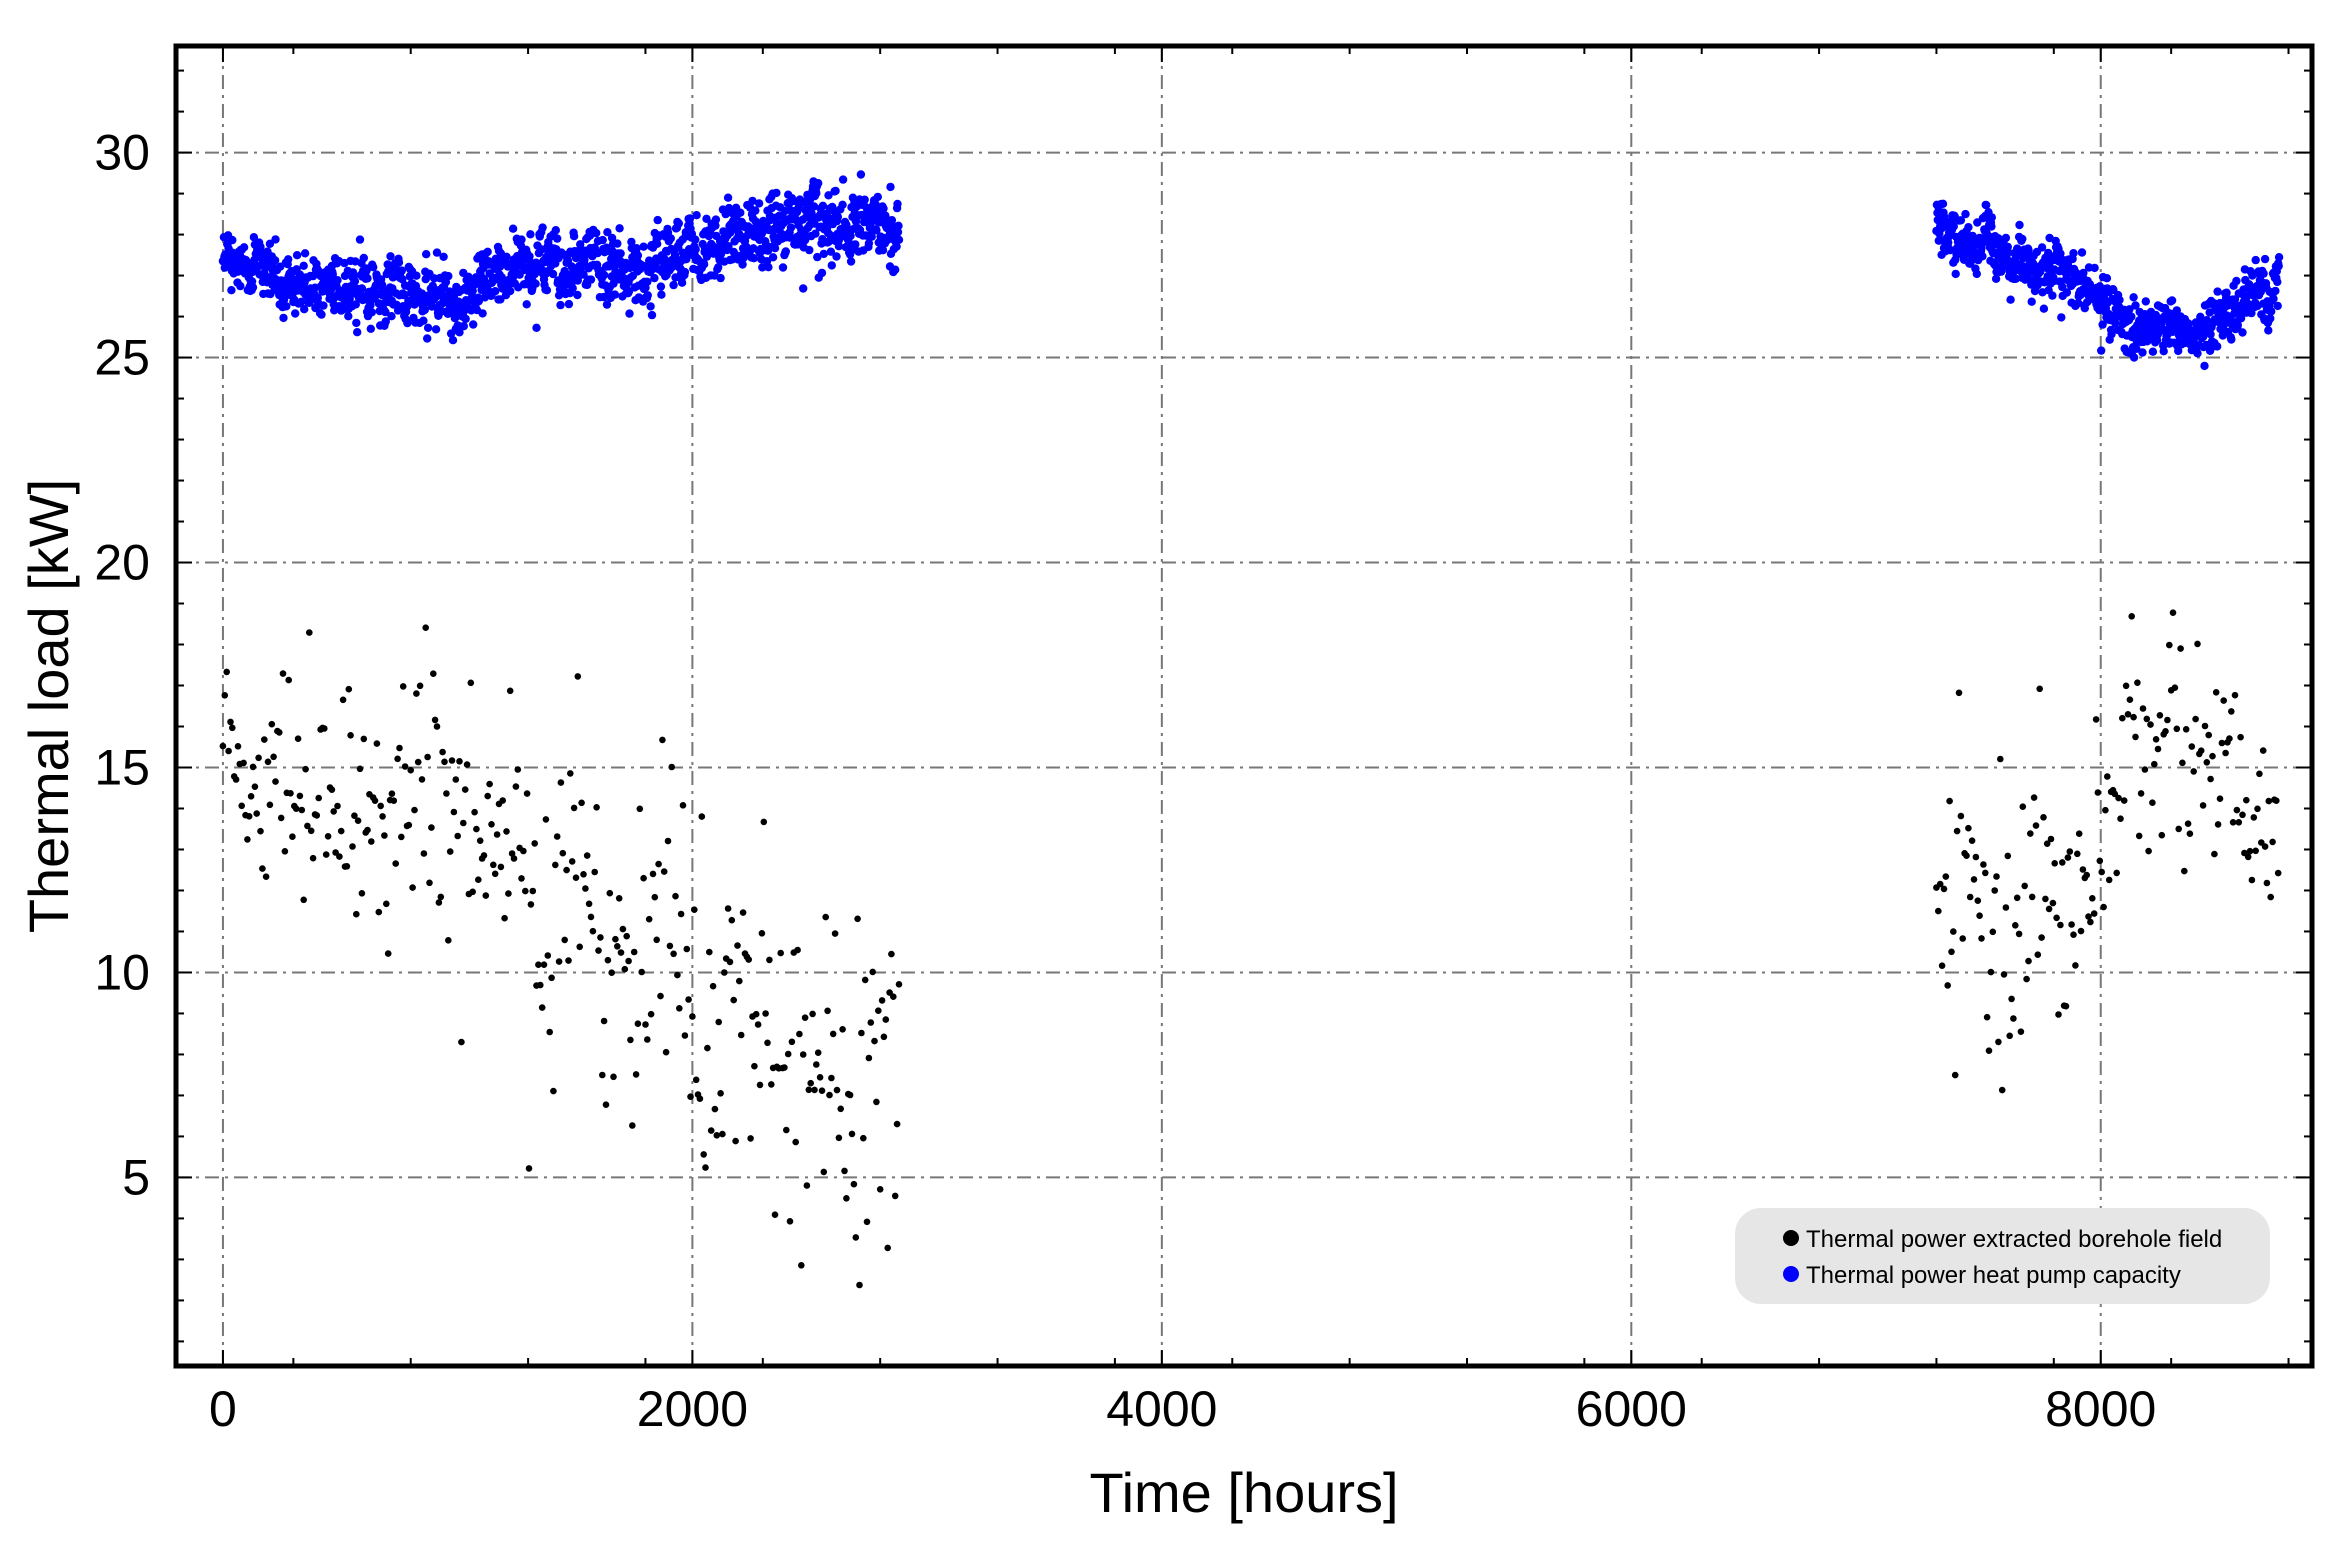 Image resolution: width=2331 pixels, height=1541 pixels. I want to click on y-tick-label: 10, so click(122, 972).